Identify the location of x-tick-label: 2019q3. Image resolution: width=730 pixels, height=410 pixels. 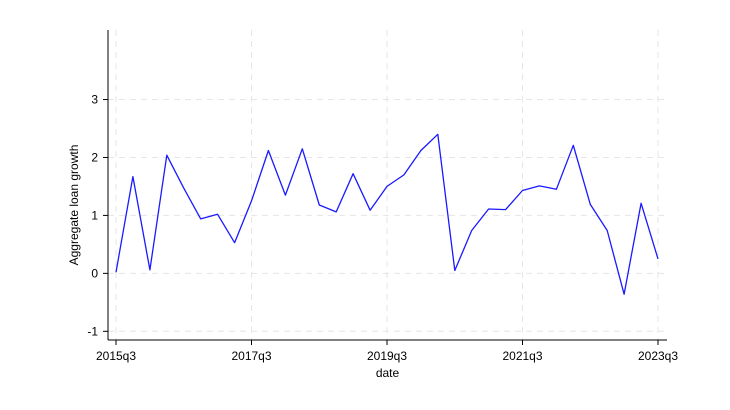
(387, 356).